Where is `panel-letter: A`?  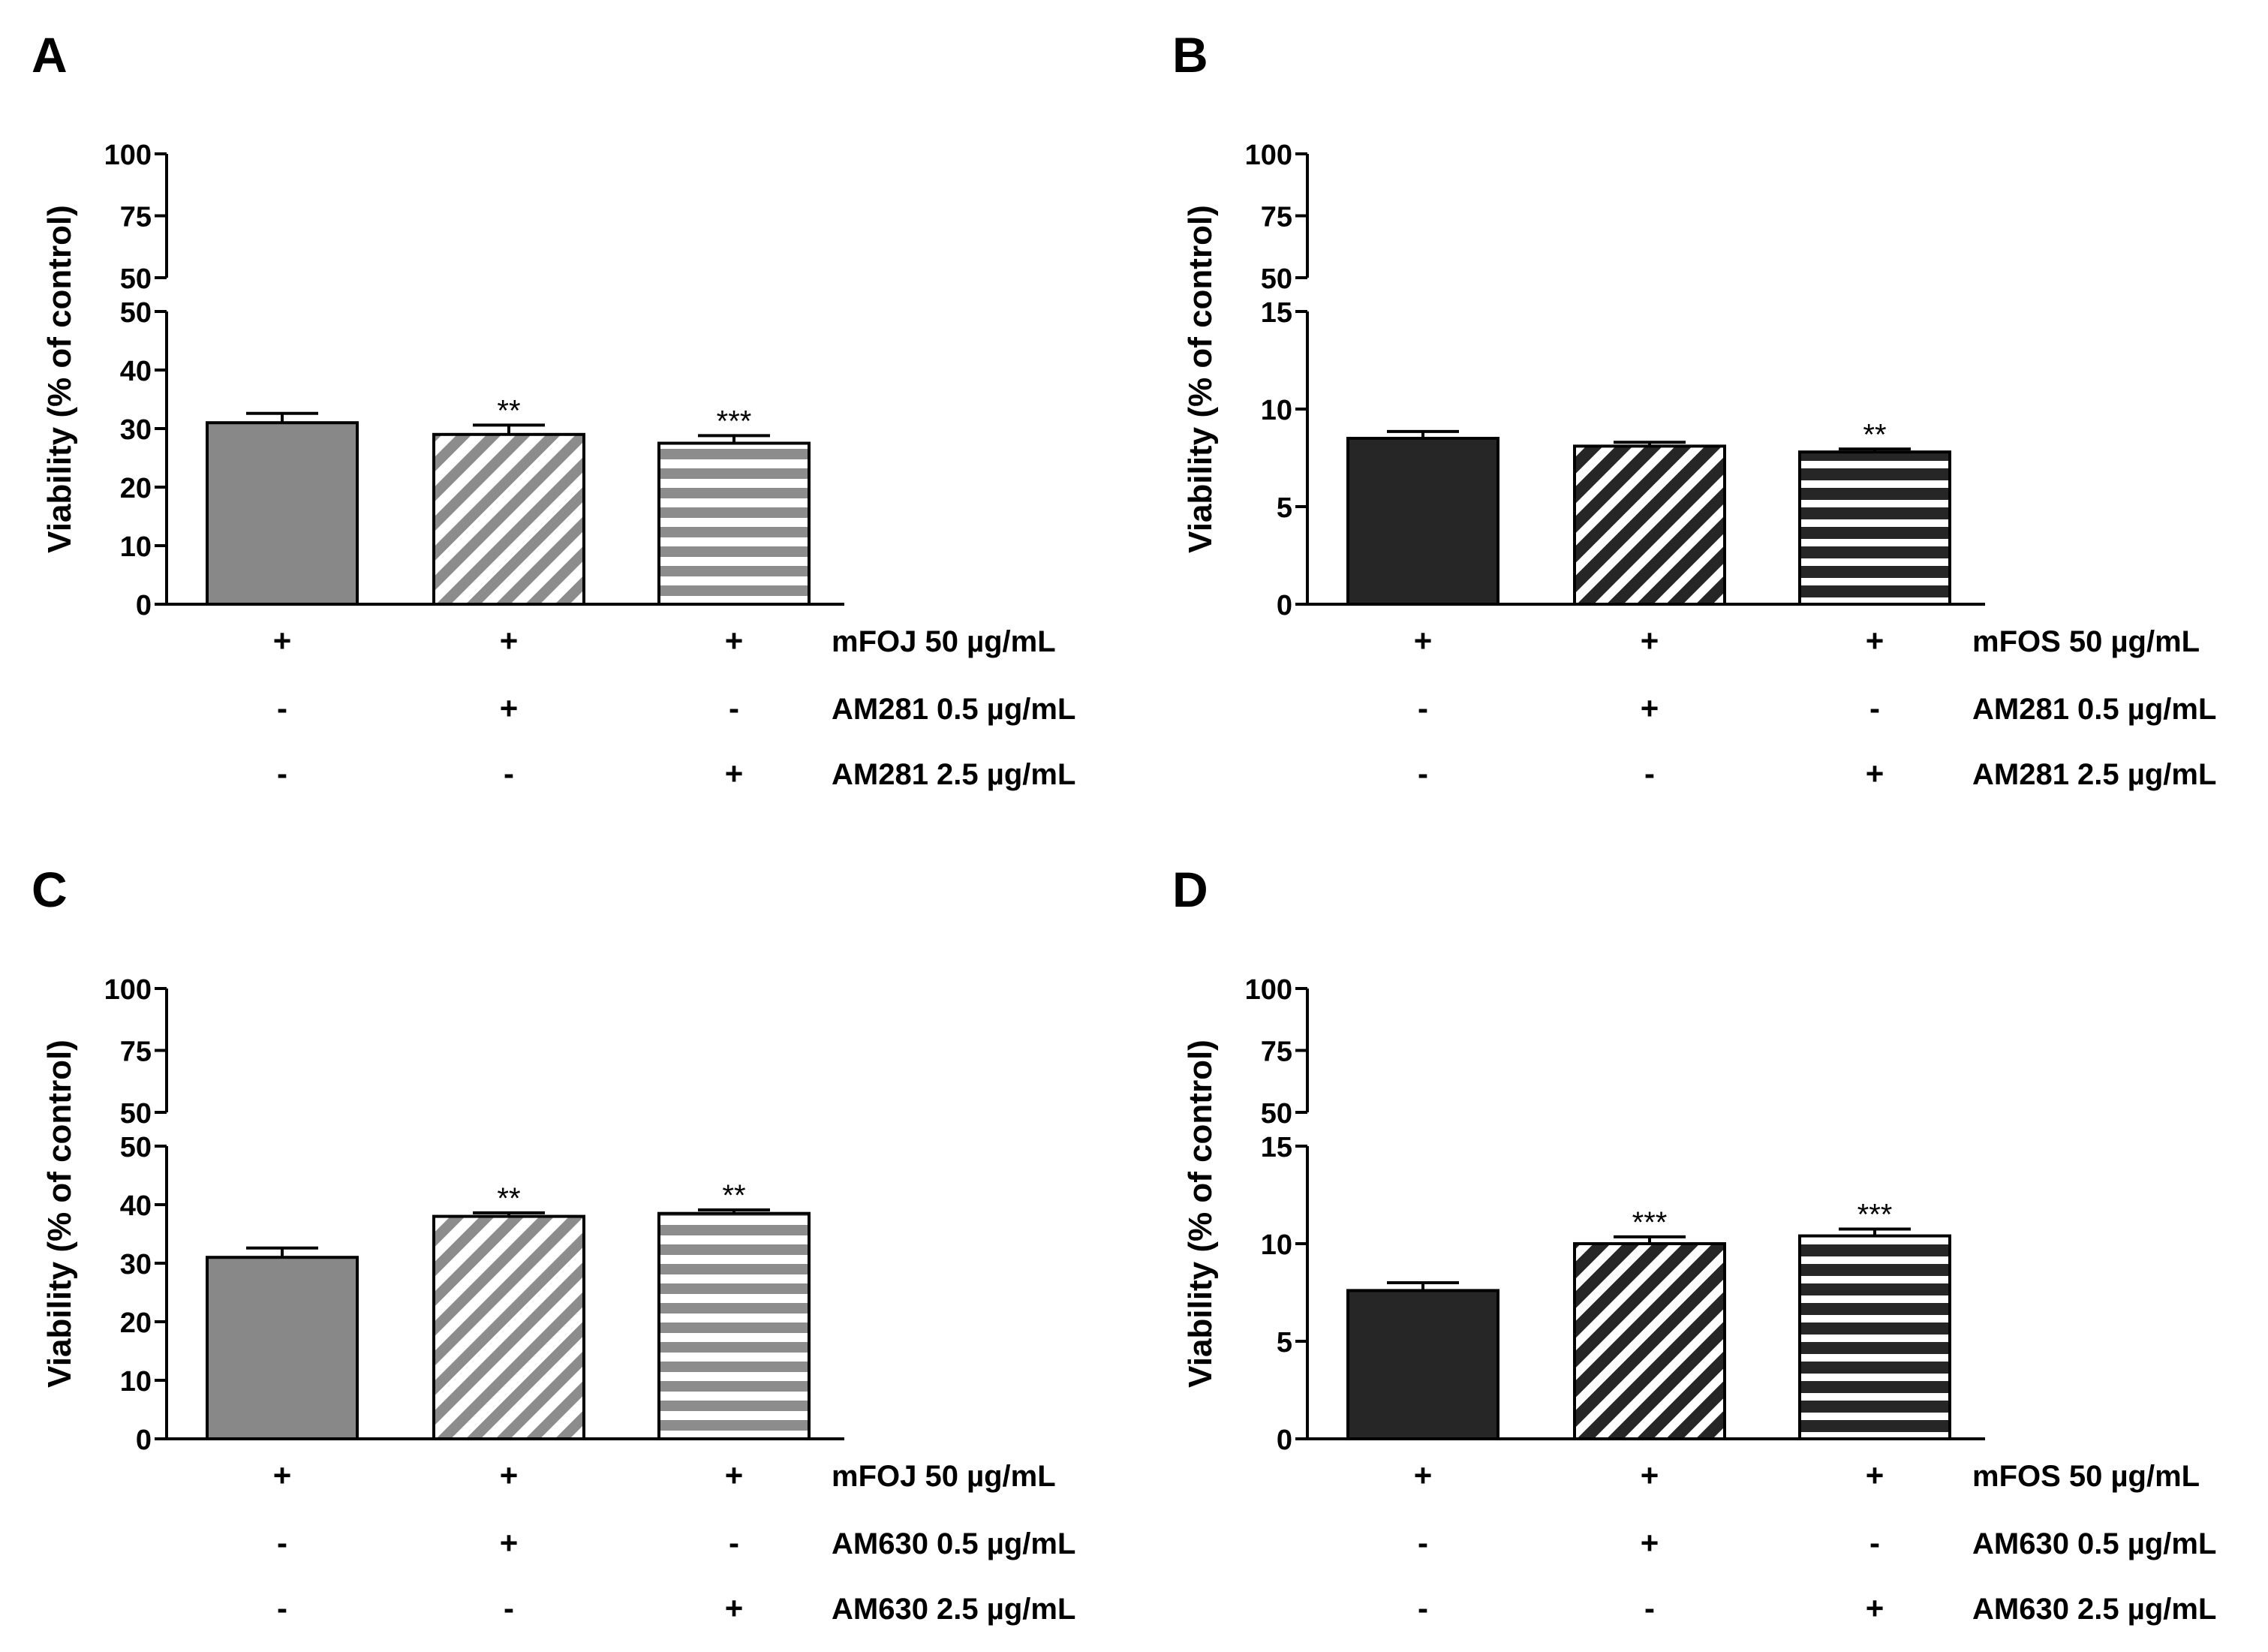 panel-letter: A is located at coordinates (50, 55).